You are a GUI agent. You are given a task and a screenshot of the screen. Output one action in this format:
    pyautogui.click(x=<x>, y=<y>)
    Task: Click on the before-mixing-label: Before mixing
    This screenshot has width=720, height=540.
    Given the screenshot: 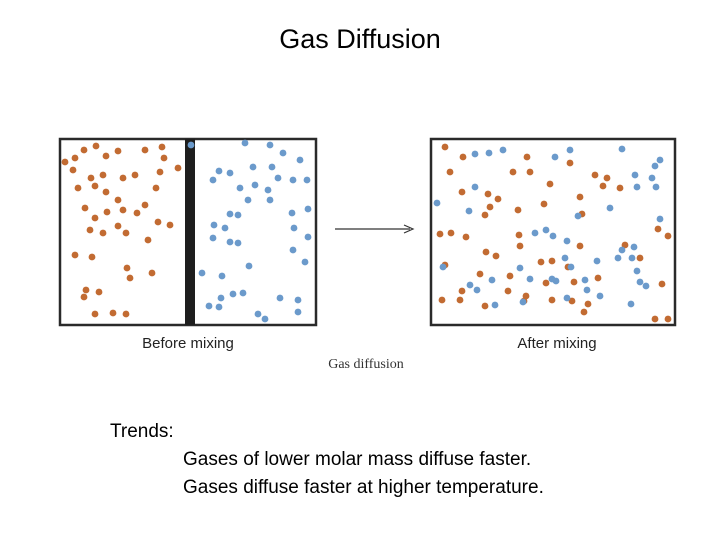 What is the action you would take?
    pyautogui.click(x=188, y=343)
    